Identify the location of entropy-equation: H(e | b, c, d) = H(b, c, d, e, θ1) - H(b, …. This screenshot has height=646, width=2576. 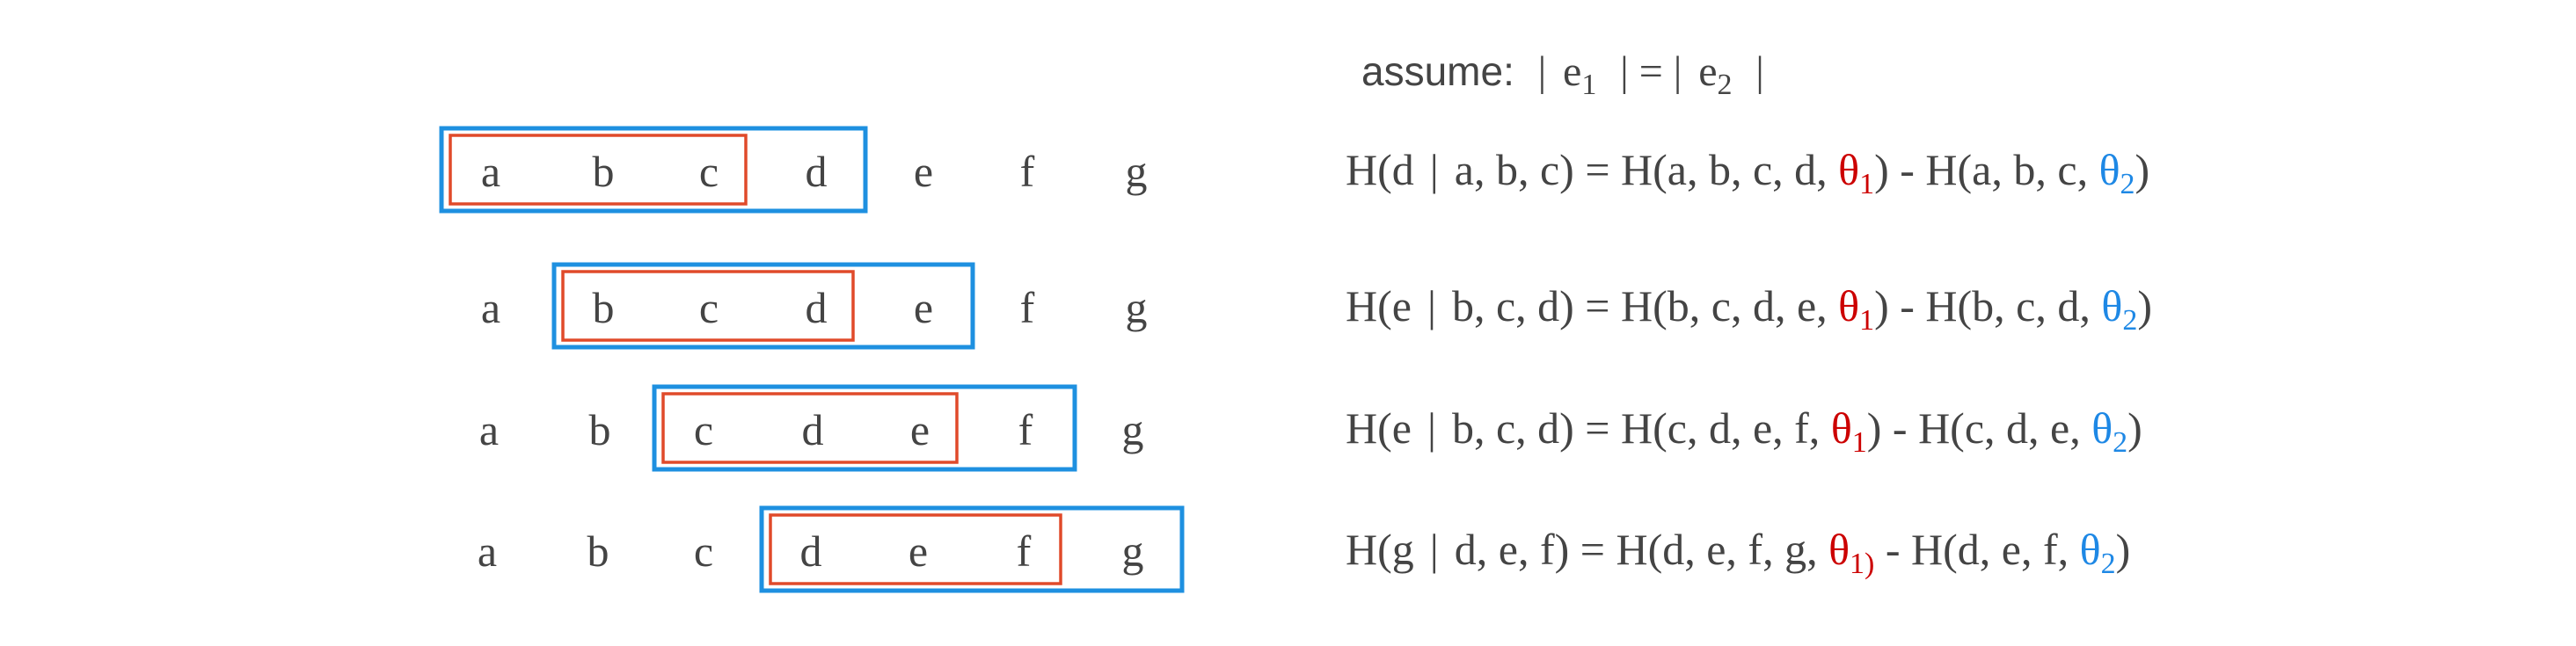
(1749, 309).